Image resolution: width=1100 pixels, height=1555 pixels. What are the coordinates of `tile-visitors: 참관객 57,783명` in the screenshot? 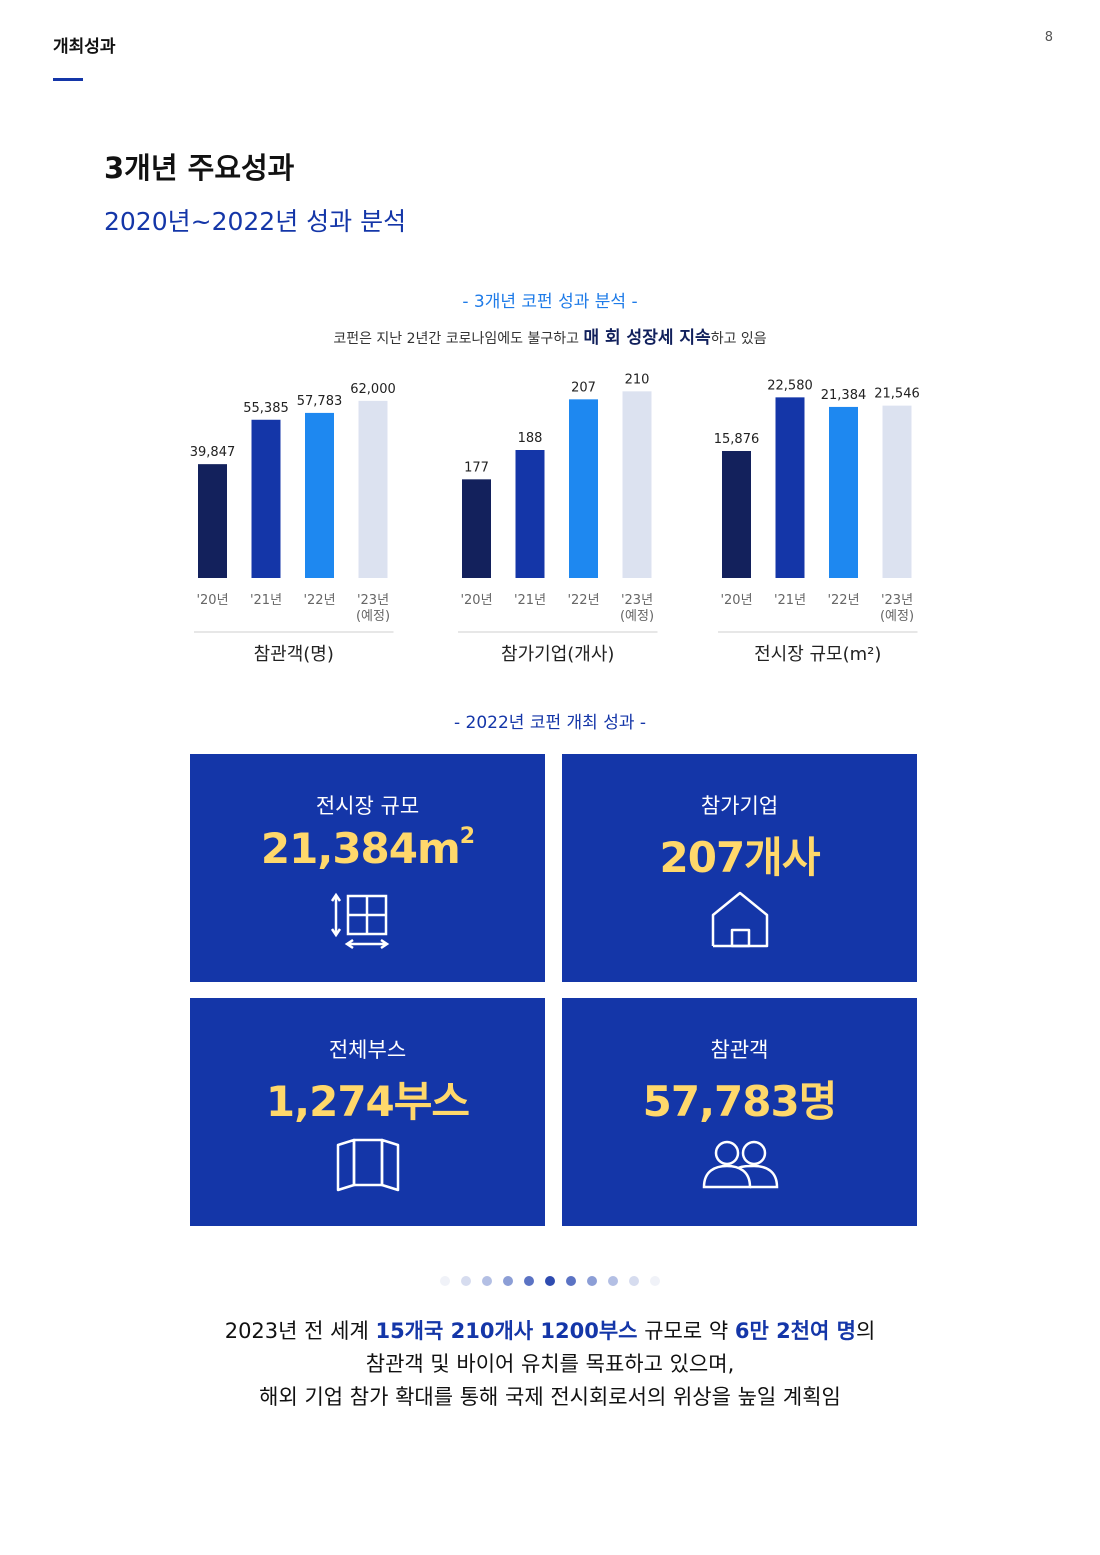 It's located at (739, 1112).